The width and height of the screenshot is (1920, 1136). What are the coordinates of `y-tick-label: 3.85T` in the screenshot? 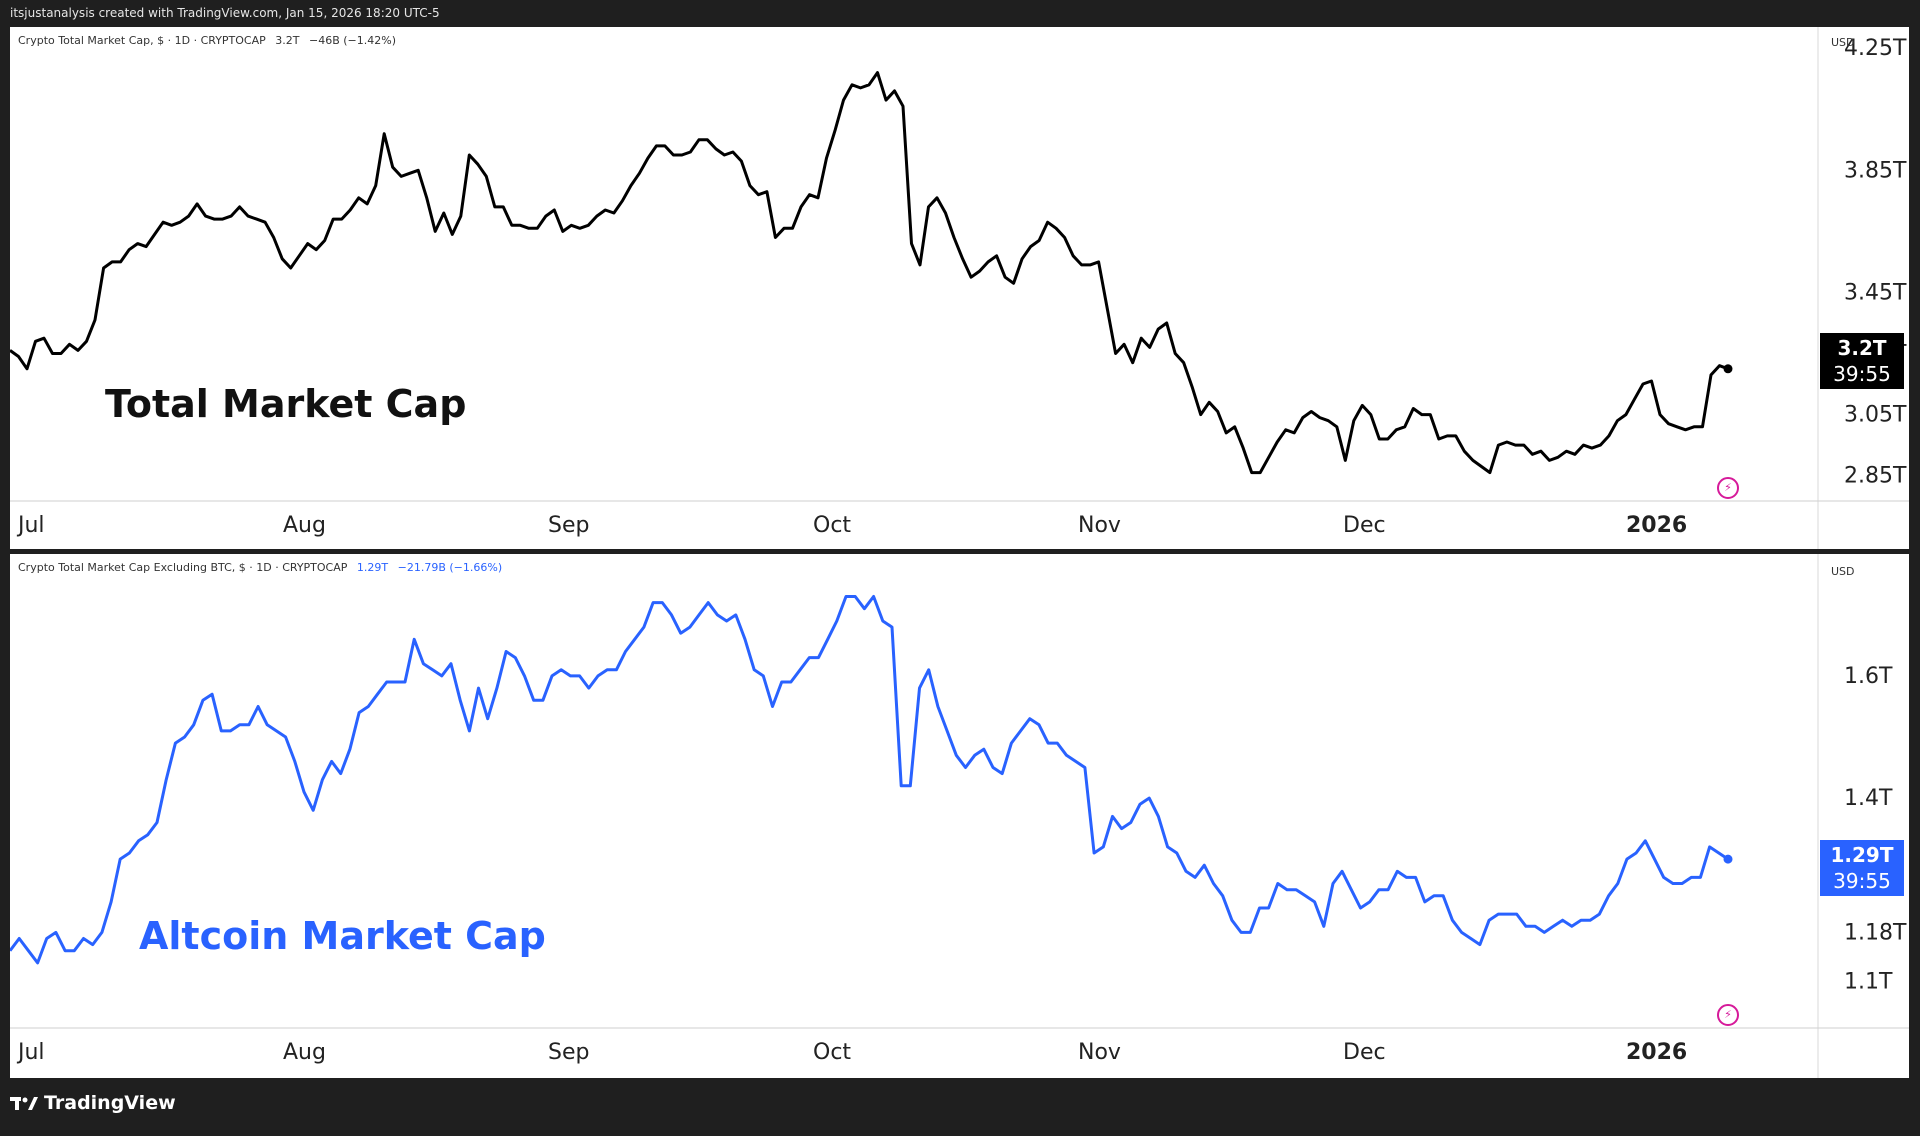 It's located at (1875, 170).